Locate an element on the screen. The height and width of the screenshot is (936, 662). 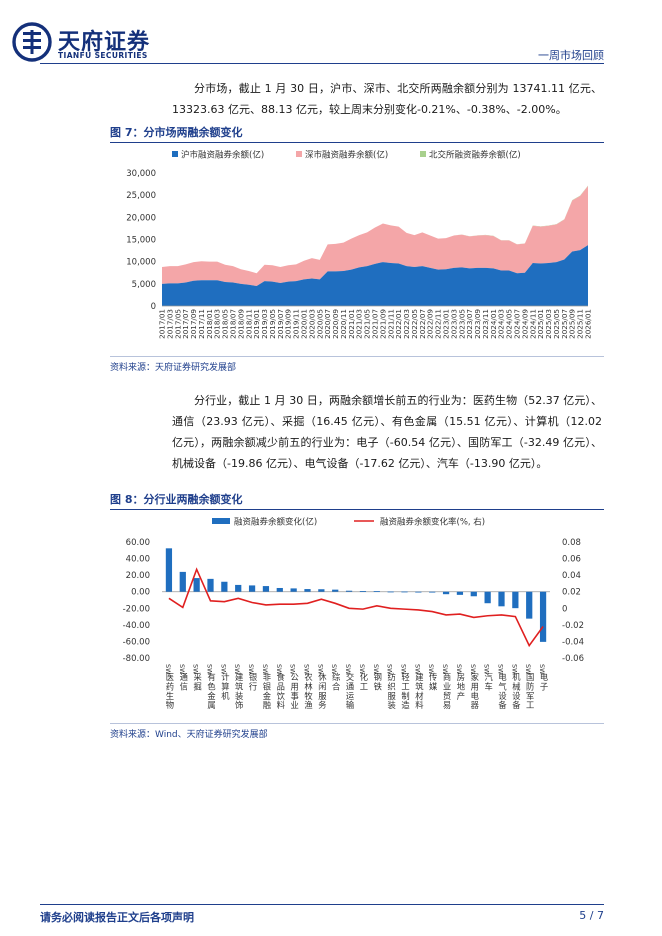
category-label: 银行 is located at coordinates (253, 681).